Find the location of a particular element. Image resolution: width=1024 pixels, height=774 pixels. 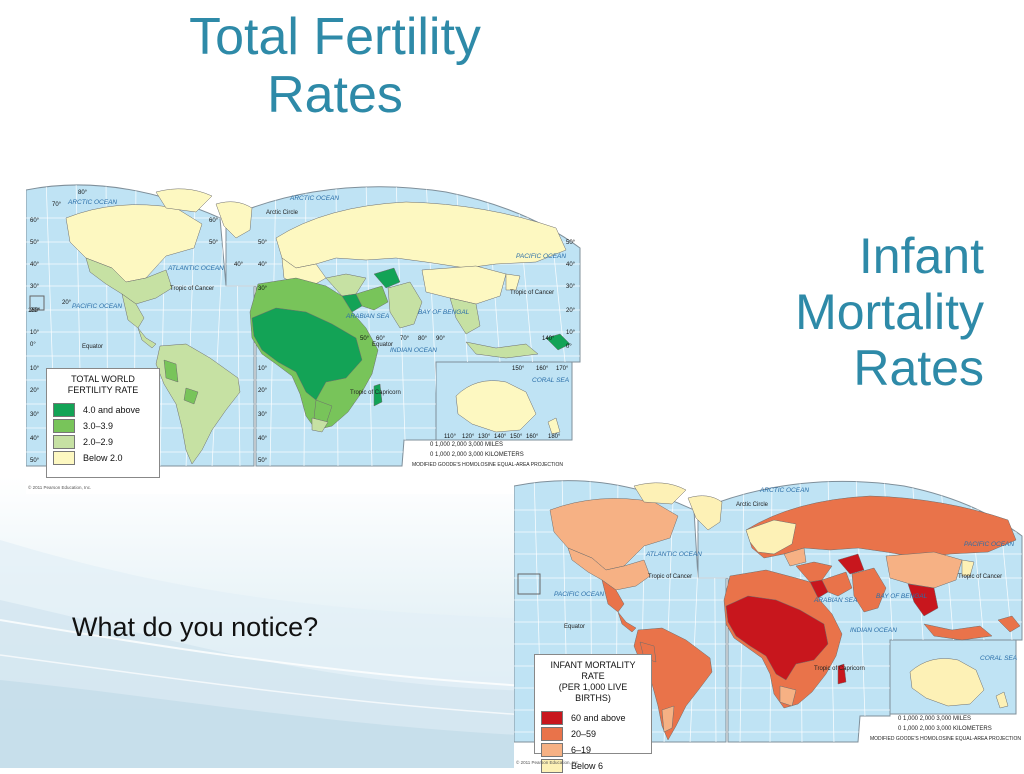

lon-label: 140° is located at coordinates (500, 437).